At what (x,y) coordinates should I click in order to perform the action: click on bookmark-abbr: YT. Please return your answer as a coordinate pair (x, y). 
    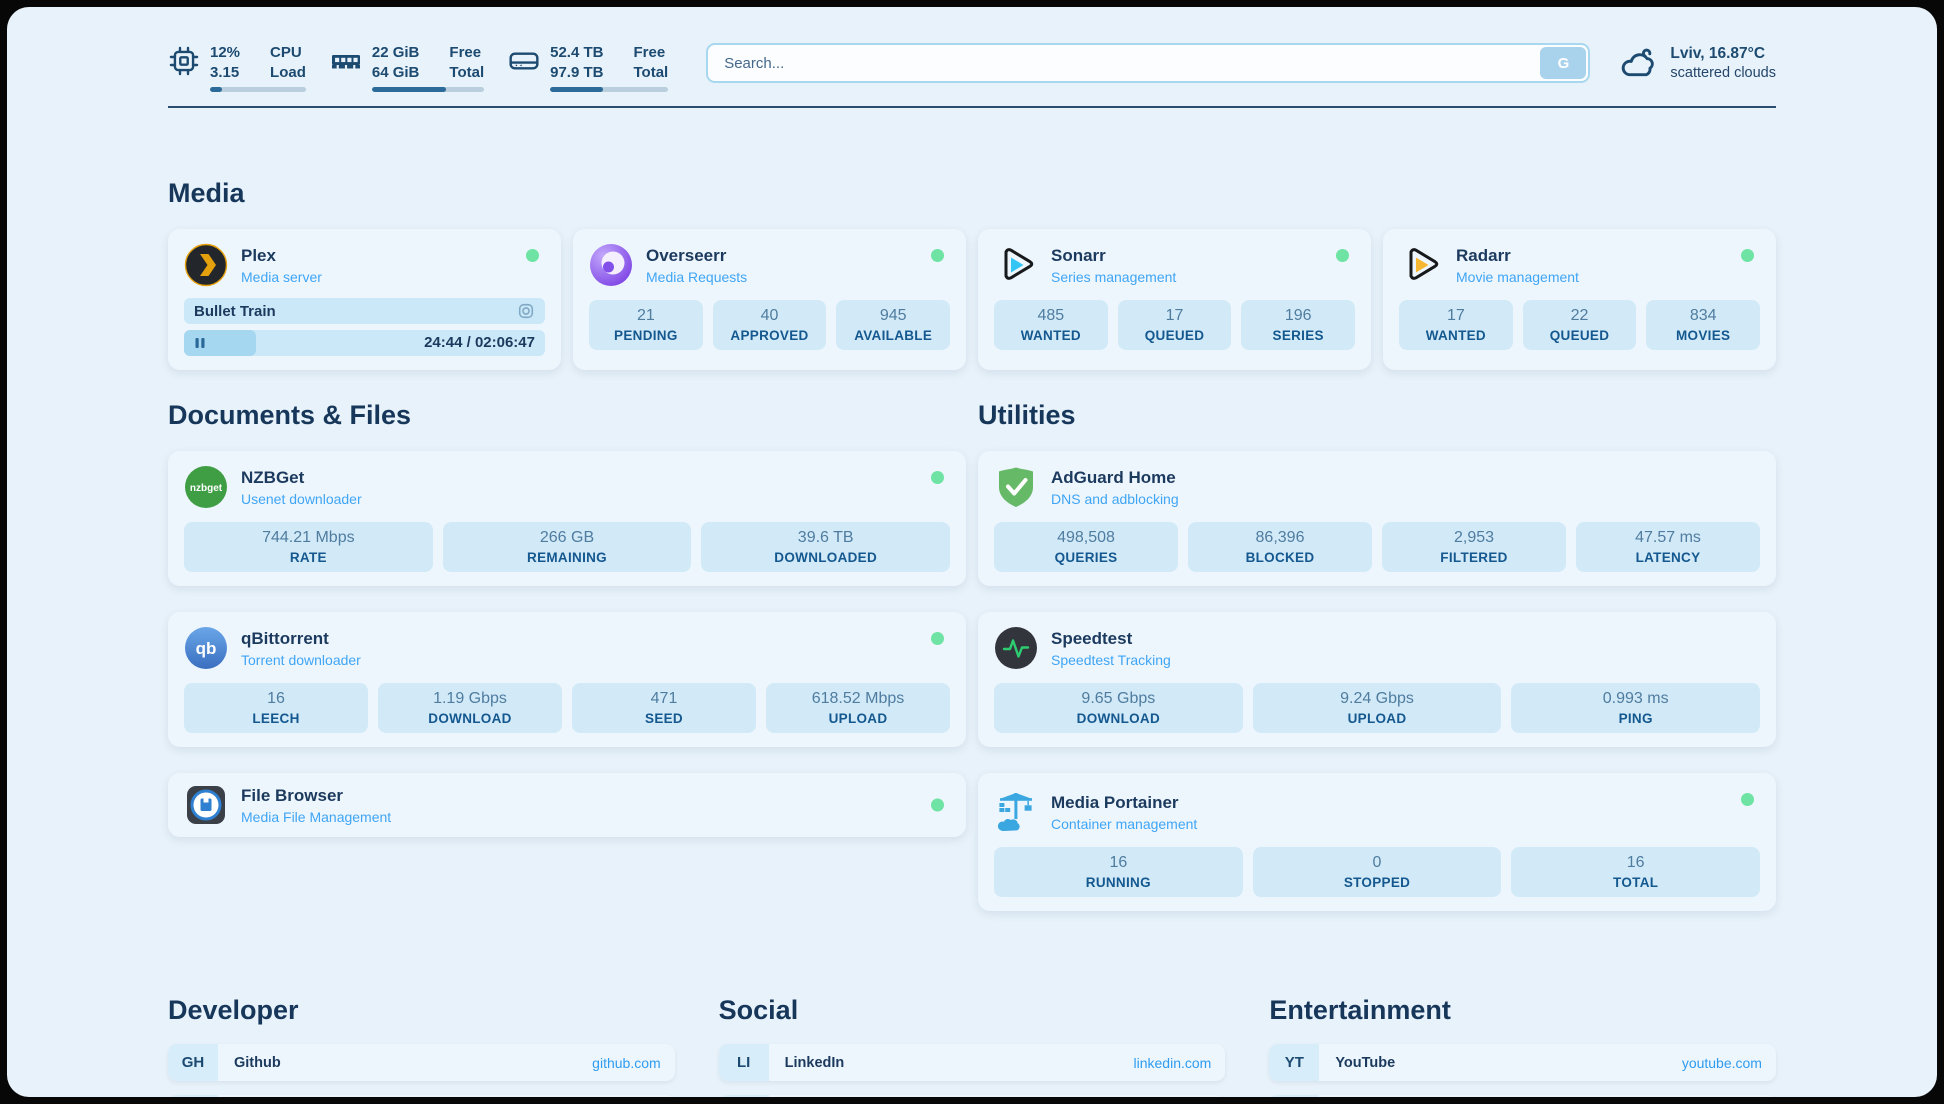
    Looking at the image, I should click on (1294, 1062).